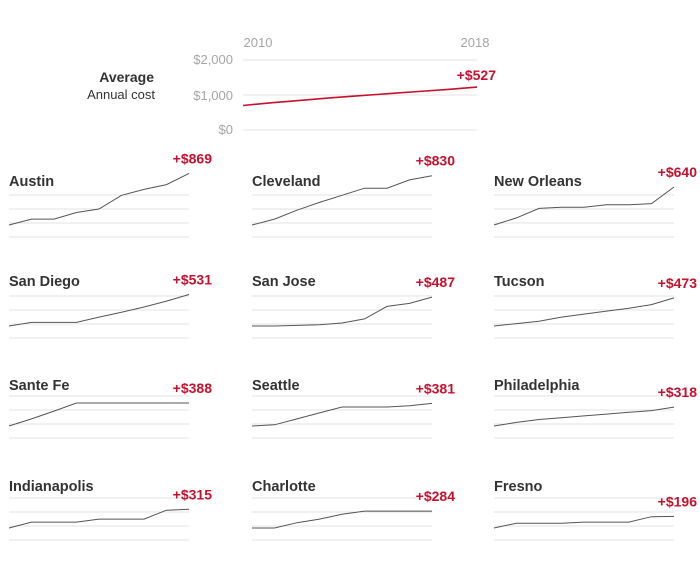  Describe the element at coordinates (193, 494) in the screenshot. I see `panel-delta-label: +$315` at that location.